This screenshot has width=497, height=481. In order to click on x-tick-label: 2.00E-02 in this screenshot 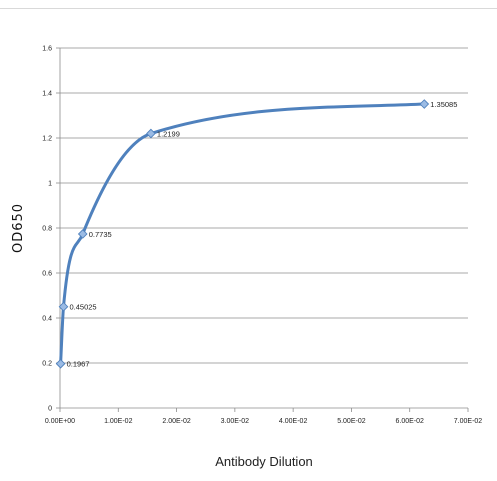, I will do `click(176, 421)`.